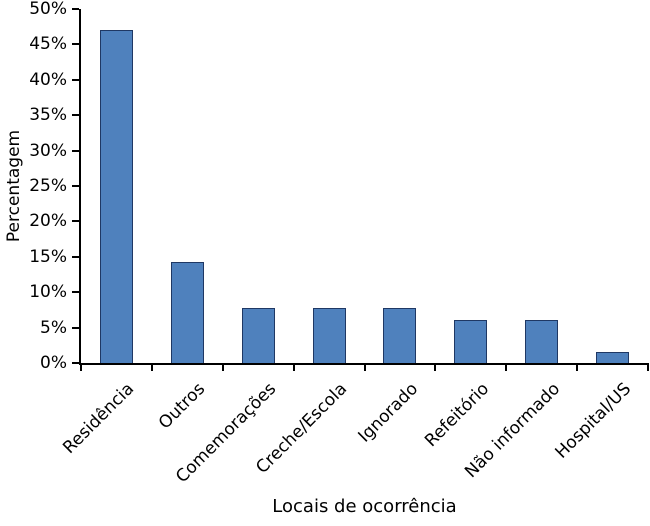 The image size is (650, 526). I want to click on y-tick-label: 40%, so click(48, 79).